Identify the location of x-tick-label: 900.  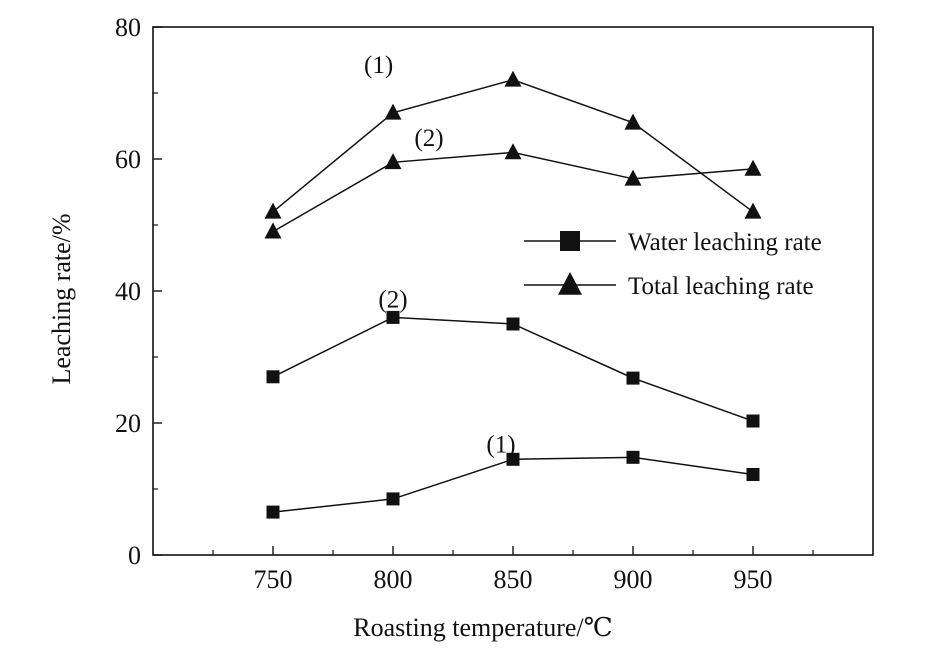
(633, 579).